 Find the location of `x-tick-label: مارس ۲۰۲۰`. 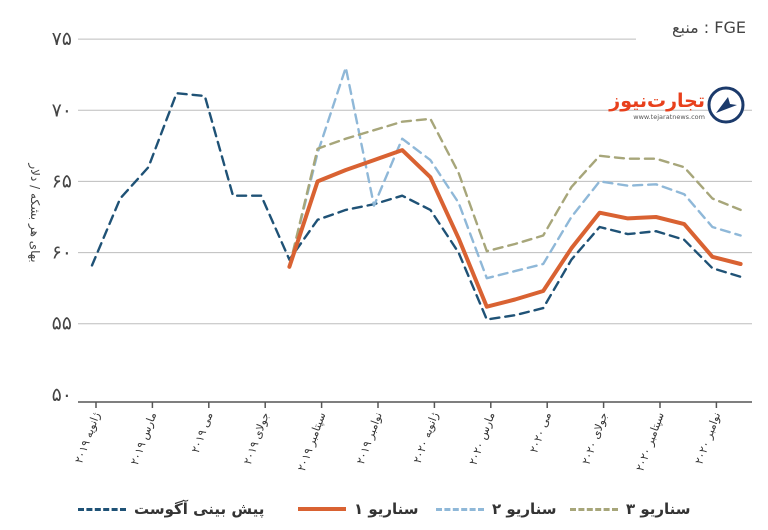

x-tick-label: مارس ۲۰۲۰ is located at coordinates (482, 438).